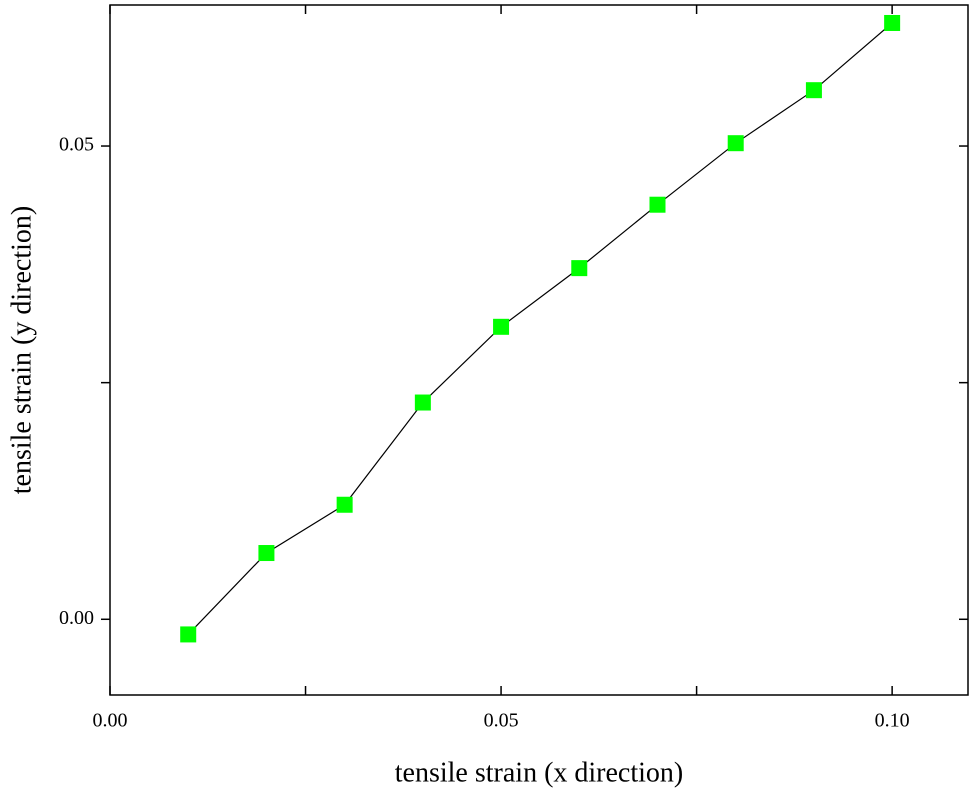 The image size is (974, 800). What do you see at coordinates (110, 721) in the screenshot?
I see `x-tick-label: 0.00` at bounding box center [110, 721].